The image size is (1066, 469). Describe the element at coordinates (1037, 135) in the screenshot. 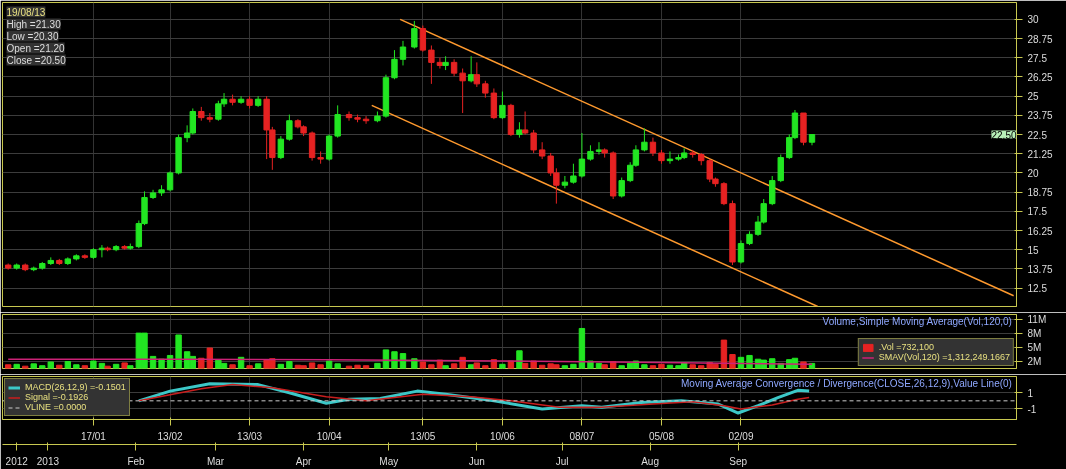

I see `y-tick-label: 22.5` at that location.